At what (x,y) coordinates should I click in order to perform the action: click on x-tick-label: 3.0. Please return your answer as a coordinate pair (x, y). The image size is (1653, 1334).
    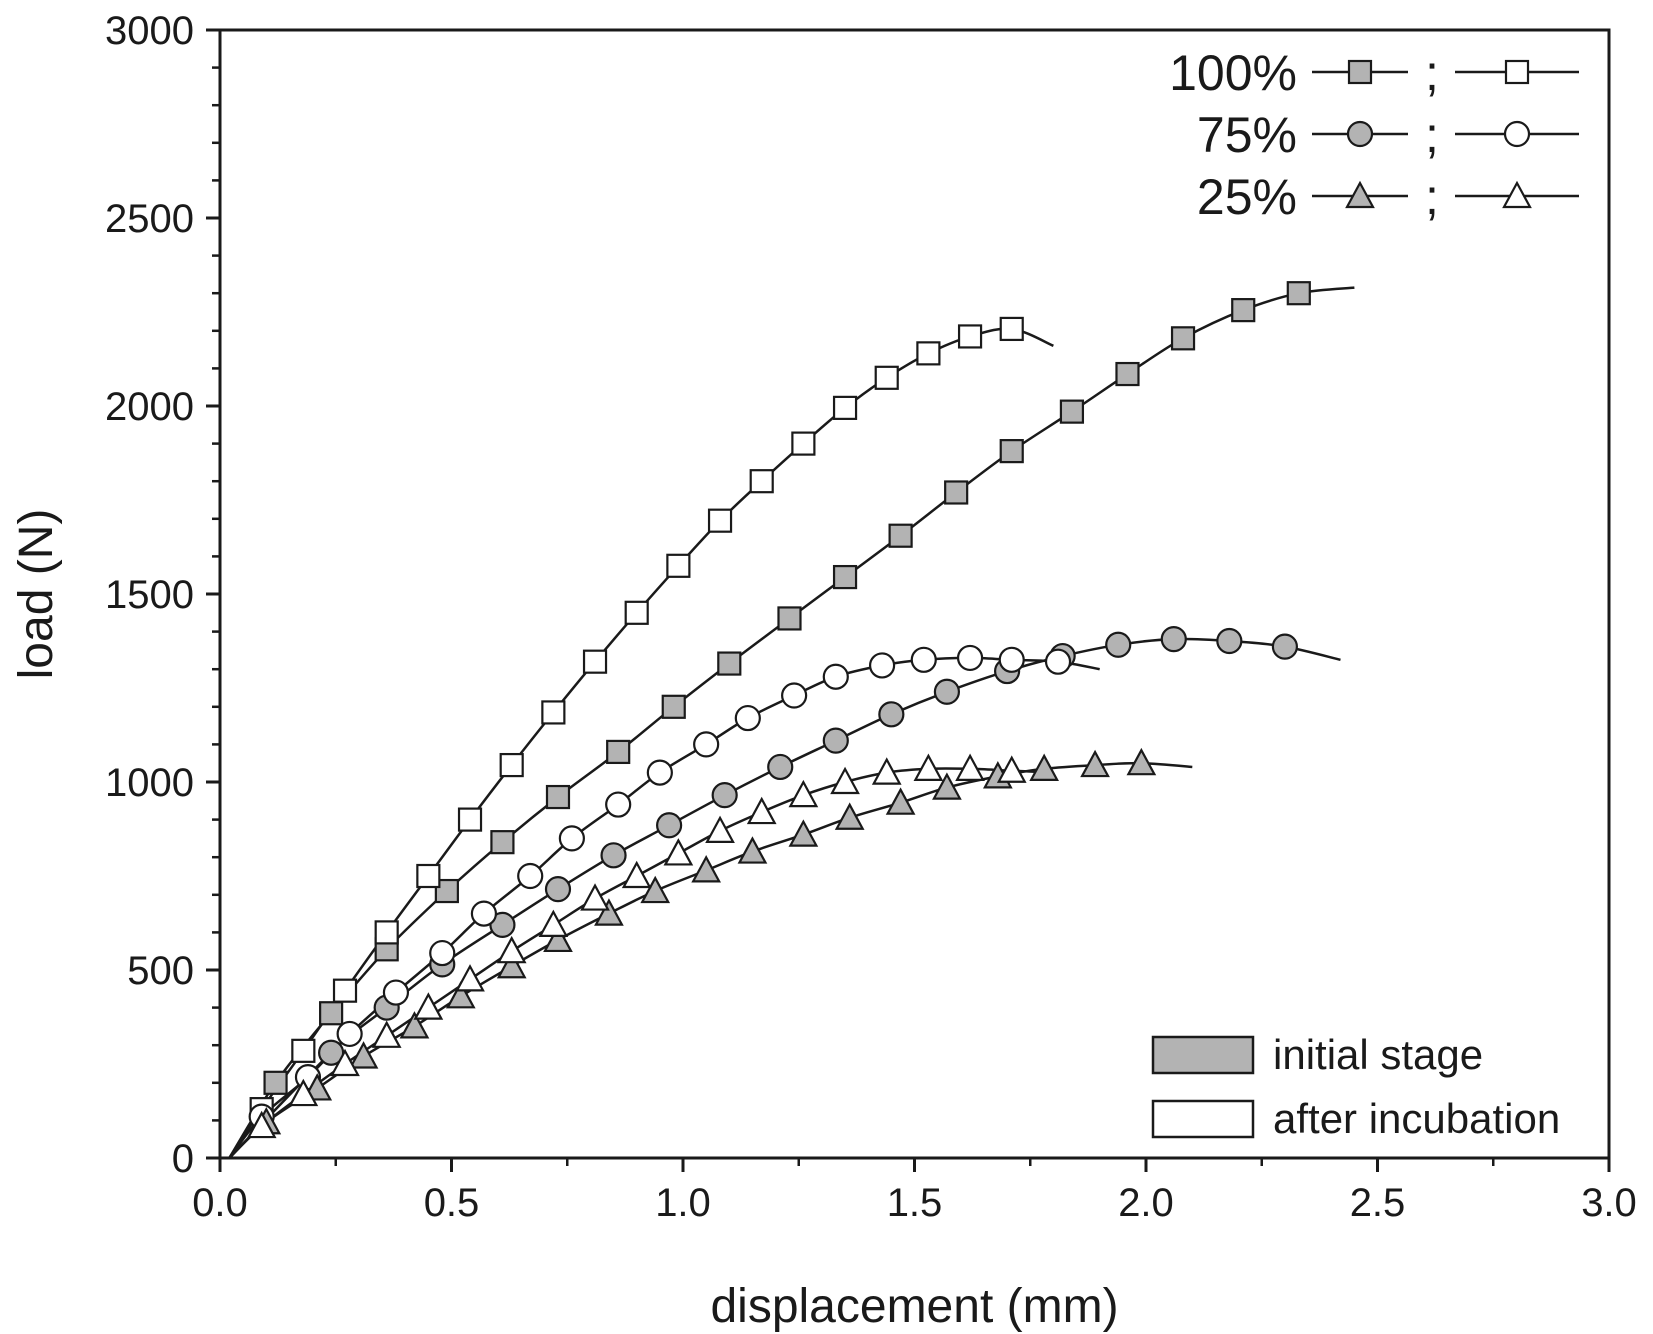
    Looking at the image, I should click on (1609, 1203).